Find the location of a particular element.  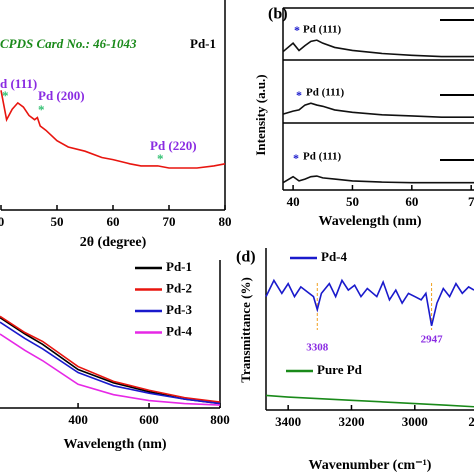

card-label: CPDS Card No.: 46-1043 is located at coordinates (68, 43).